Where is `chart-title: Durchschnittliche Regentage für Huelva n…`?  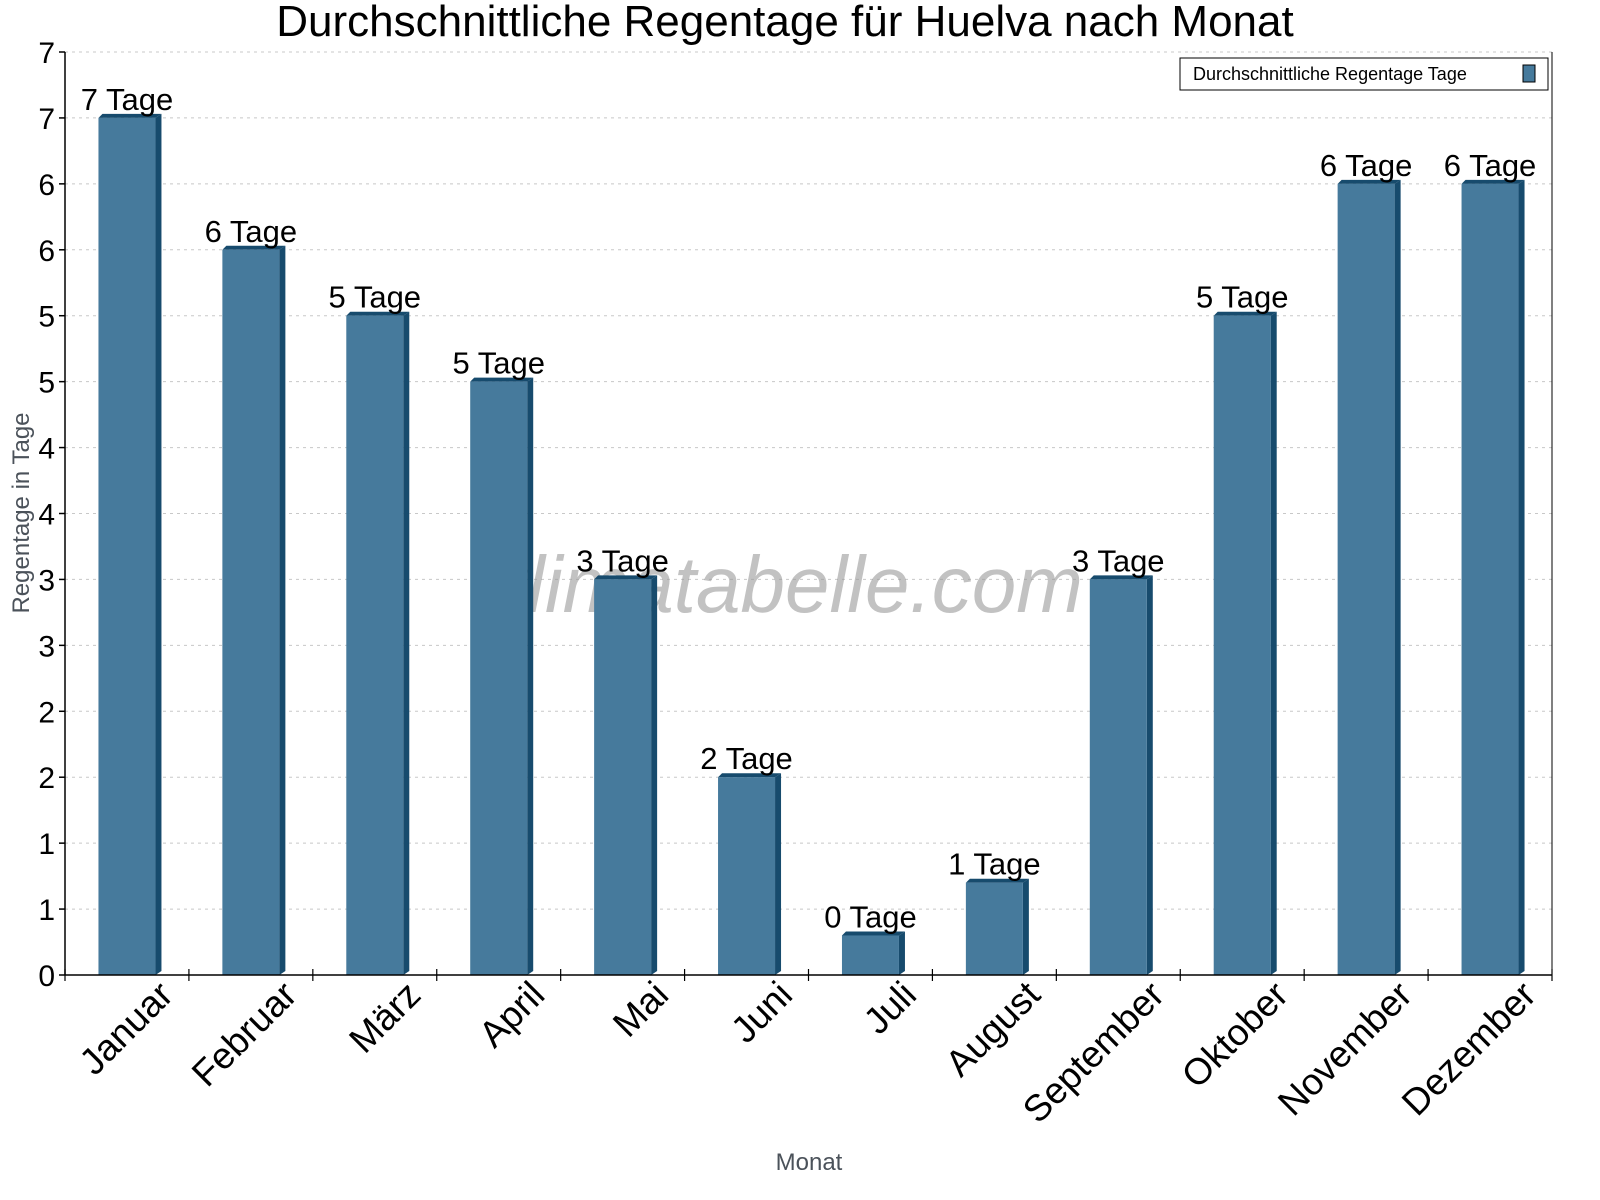
chart-title: Durchschnittliche Regentage für Huelva n… is located at coordinates (784, 23).